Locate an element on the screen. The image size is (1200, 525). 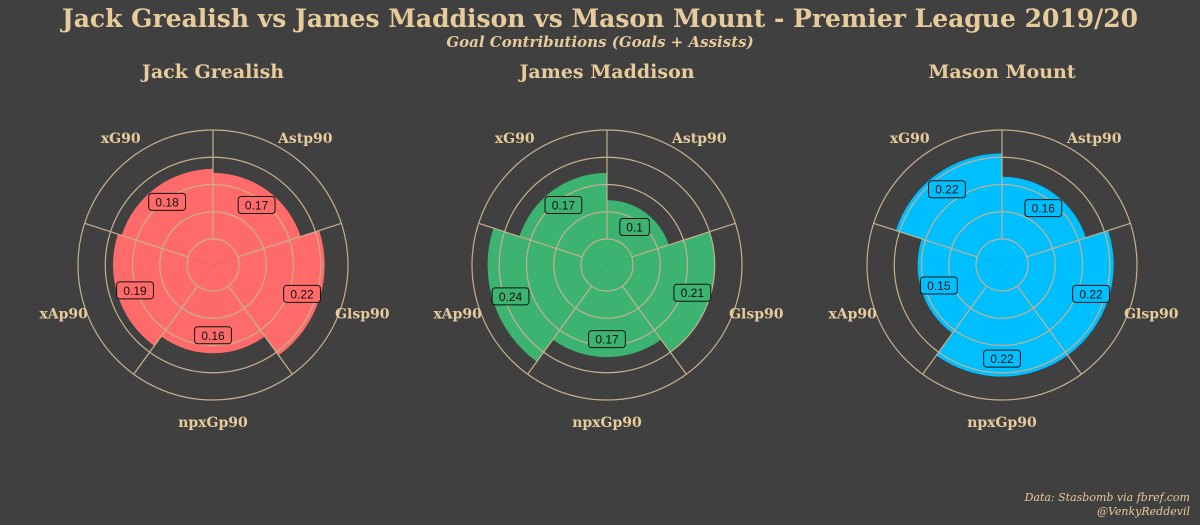
value-label: 0.1 is located at coordinates (634, 227).